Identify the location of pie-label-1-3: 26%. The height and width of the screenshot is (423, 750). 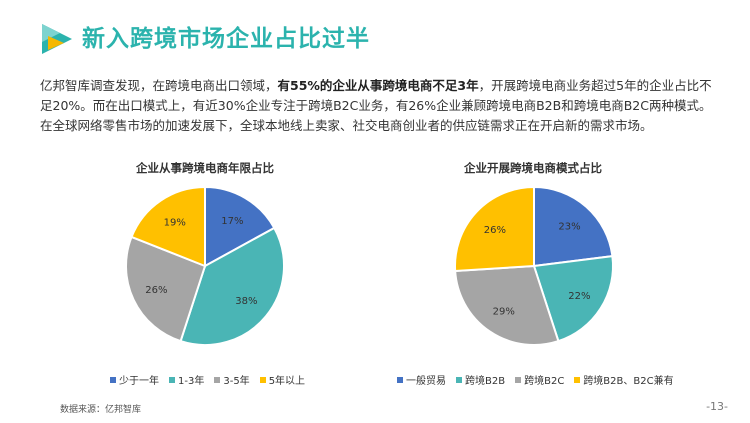
(495, 230).